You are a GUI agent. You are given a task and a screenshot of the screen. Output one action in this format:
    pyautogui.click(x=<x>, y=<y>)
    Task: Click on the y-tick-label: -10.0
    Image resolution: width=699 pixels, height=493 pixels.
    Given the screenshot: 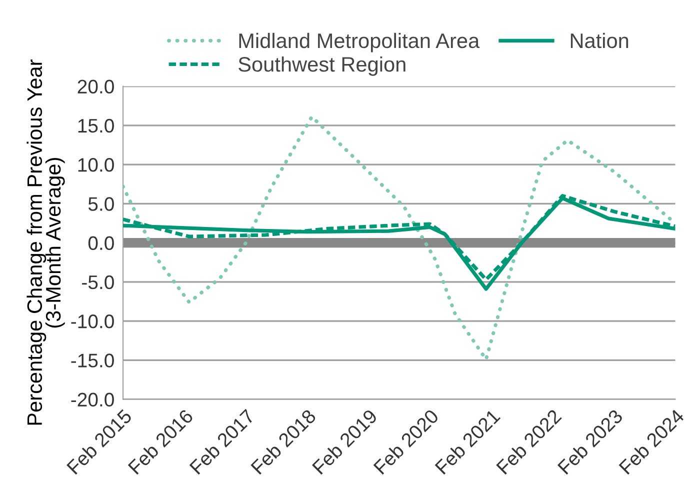 What is the action you would take?
    pyautogui.click(x=92, y=321)
    